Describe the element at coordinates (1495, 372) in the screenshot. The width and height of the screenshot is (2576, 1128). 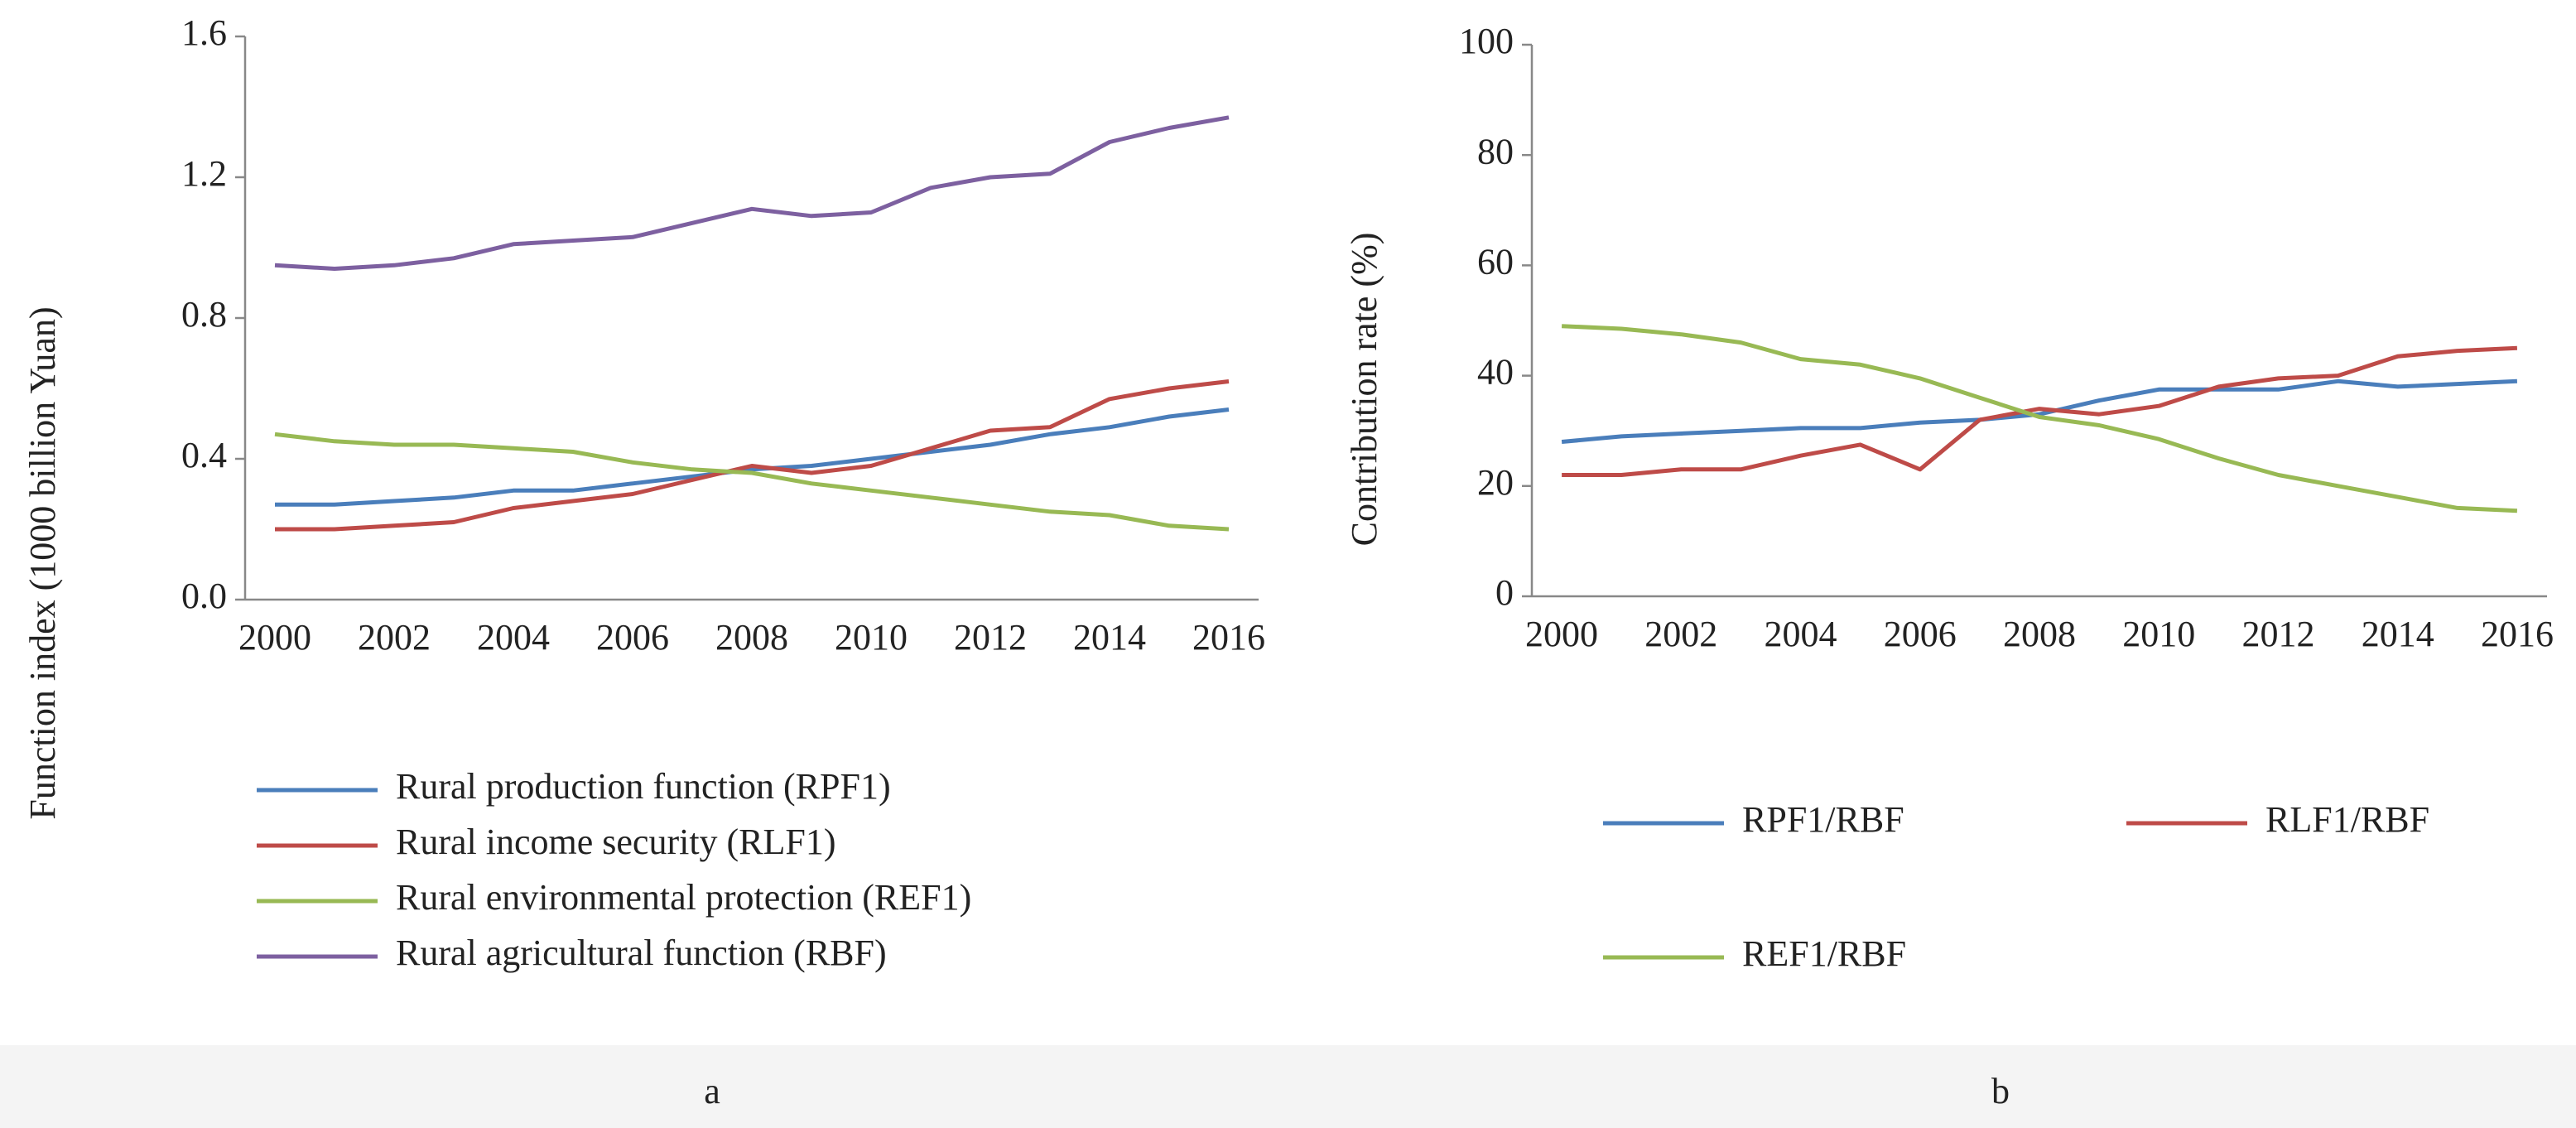
I see `y-tick-label: 40` at that location.